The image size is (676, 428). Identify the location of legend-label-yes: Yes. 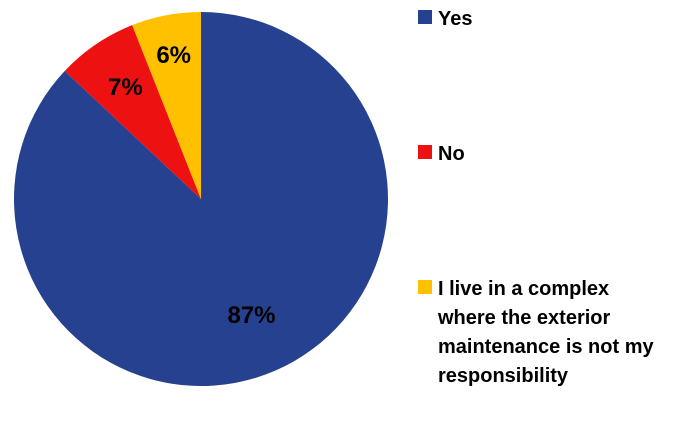
(455, 19).